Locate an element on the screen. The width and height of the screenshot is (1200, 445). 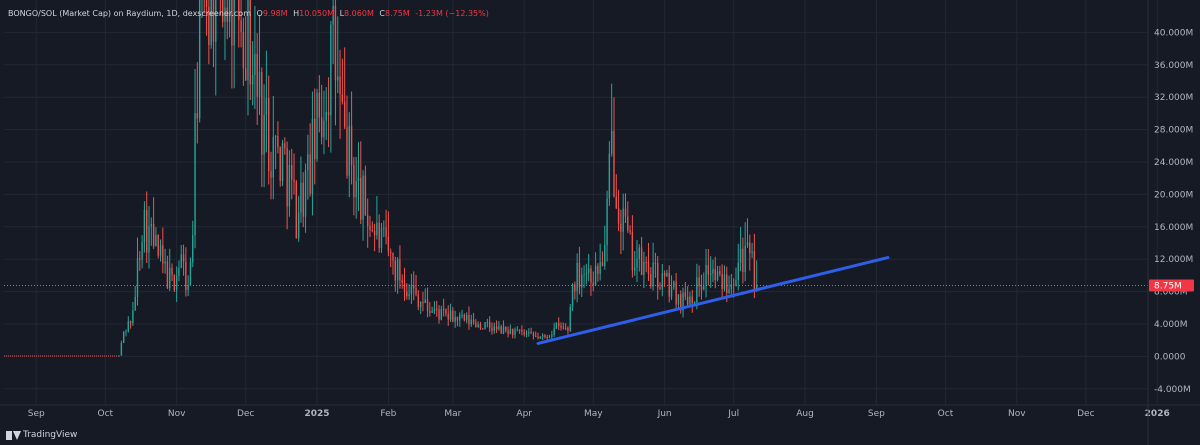
tradingview-footer: TradingView is located at coordinates (41, 435).